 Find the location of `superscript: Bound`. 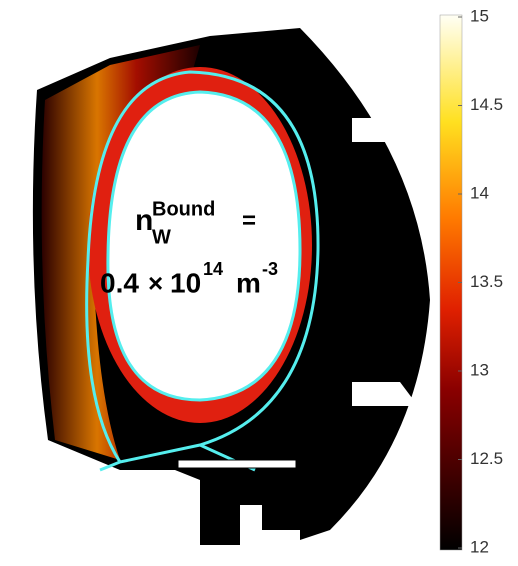

superscript: Bound is located at coordinates (183, 209).